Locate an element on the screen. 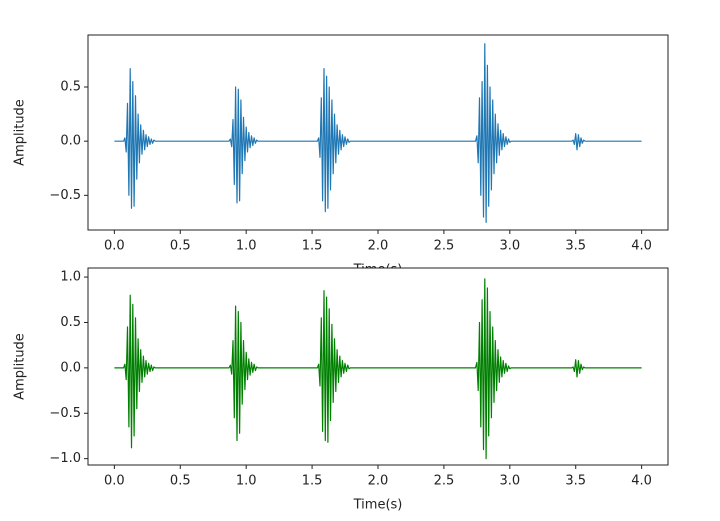  y-tick-label: 1.0 is located at coordinates (70, 277).